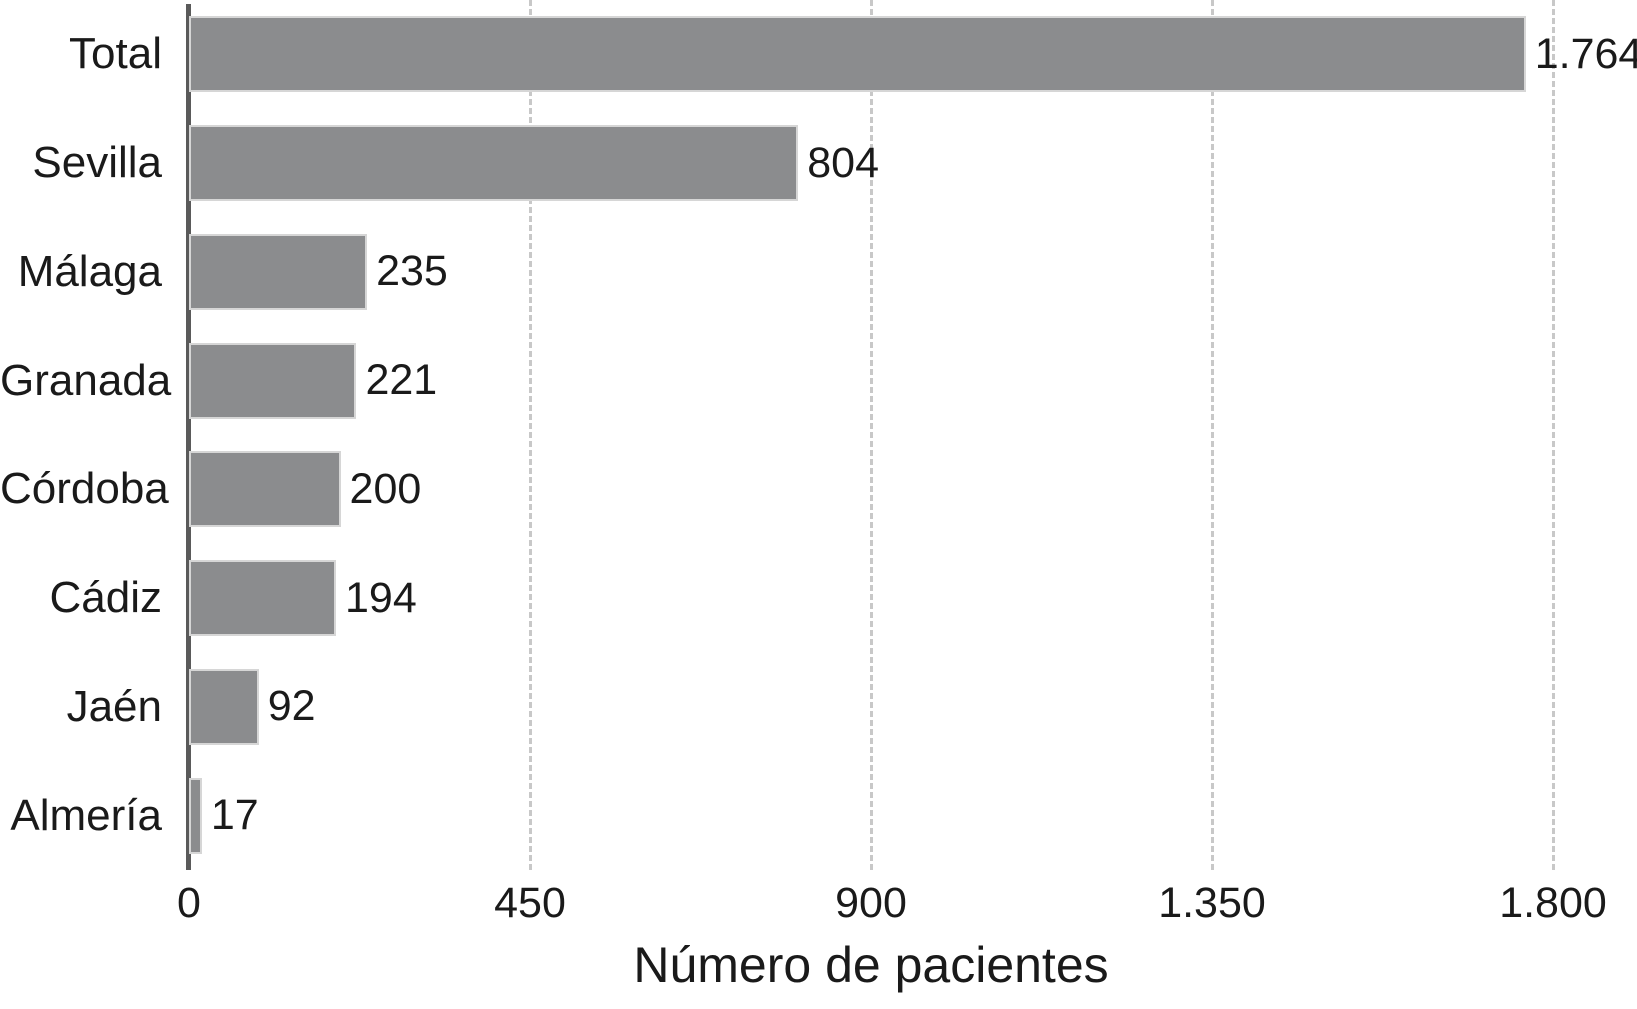 The height and width of the screenshot is (1009, 1637). I want to click on bar-granada, so click(273, 380).